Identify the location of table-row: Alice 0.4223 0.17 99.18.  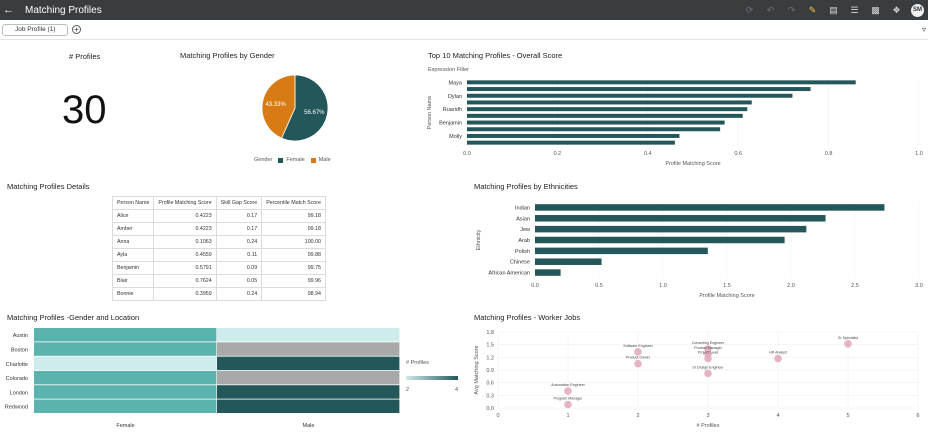
(218, 216).